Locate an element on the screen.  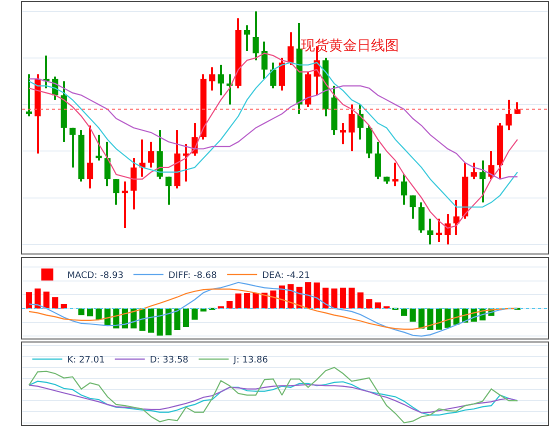
legend-label: K: 27.01 is located at coordinates (86, 361).